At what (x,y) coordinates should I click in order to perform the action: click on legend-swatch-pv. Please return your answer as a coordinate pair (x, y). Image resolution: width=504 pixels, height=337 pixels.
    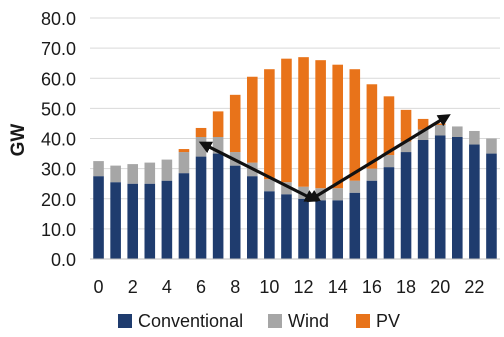
    Looking at the image, I should click on (363, 321).